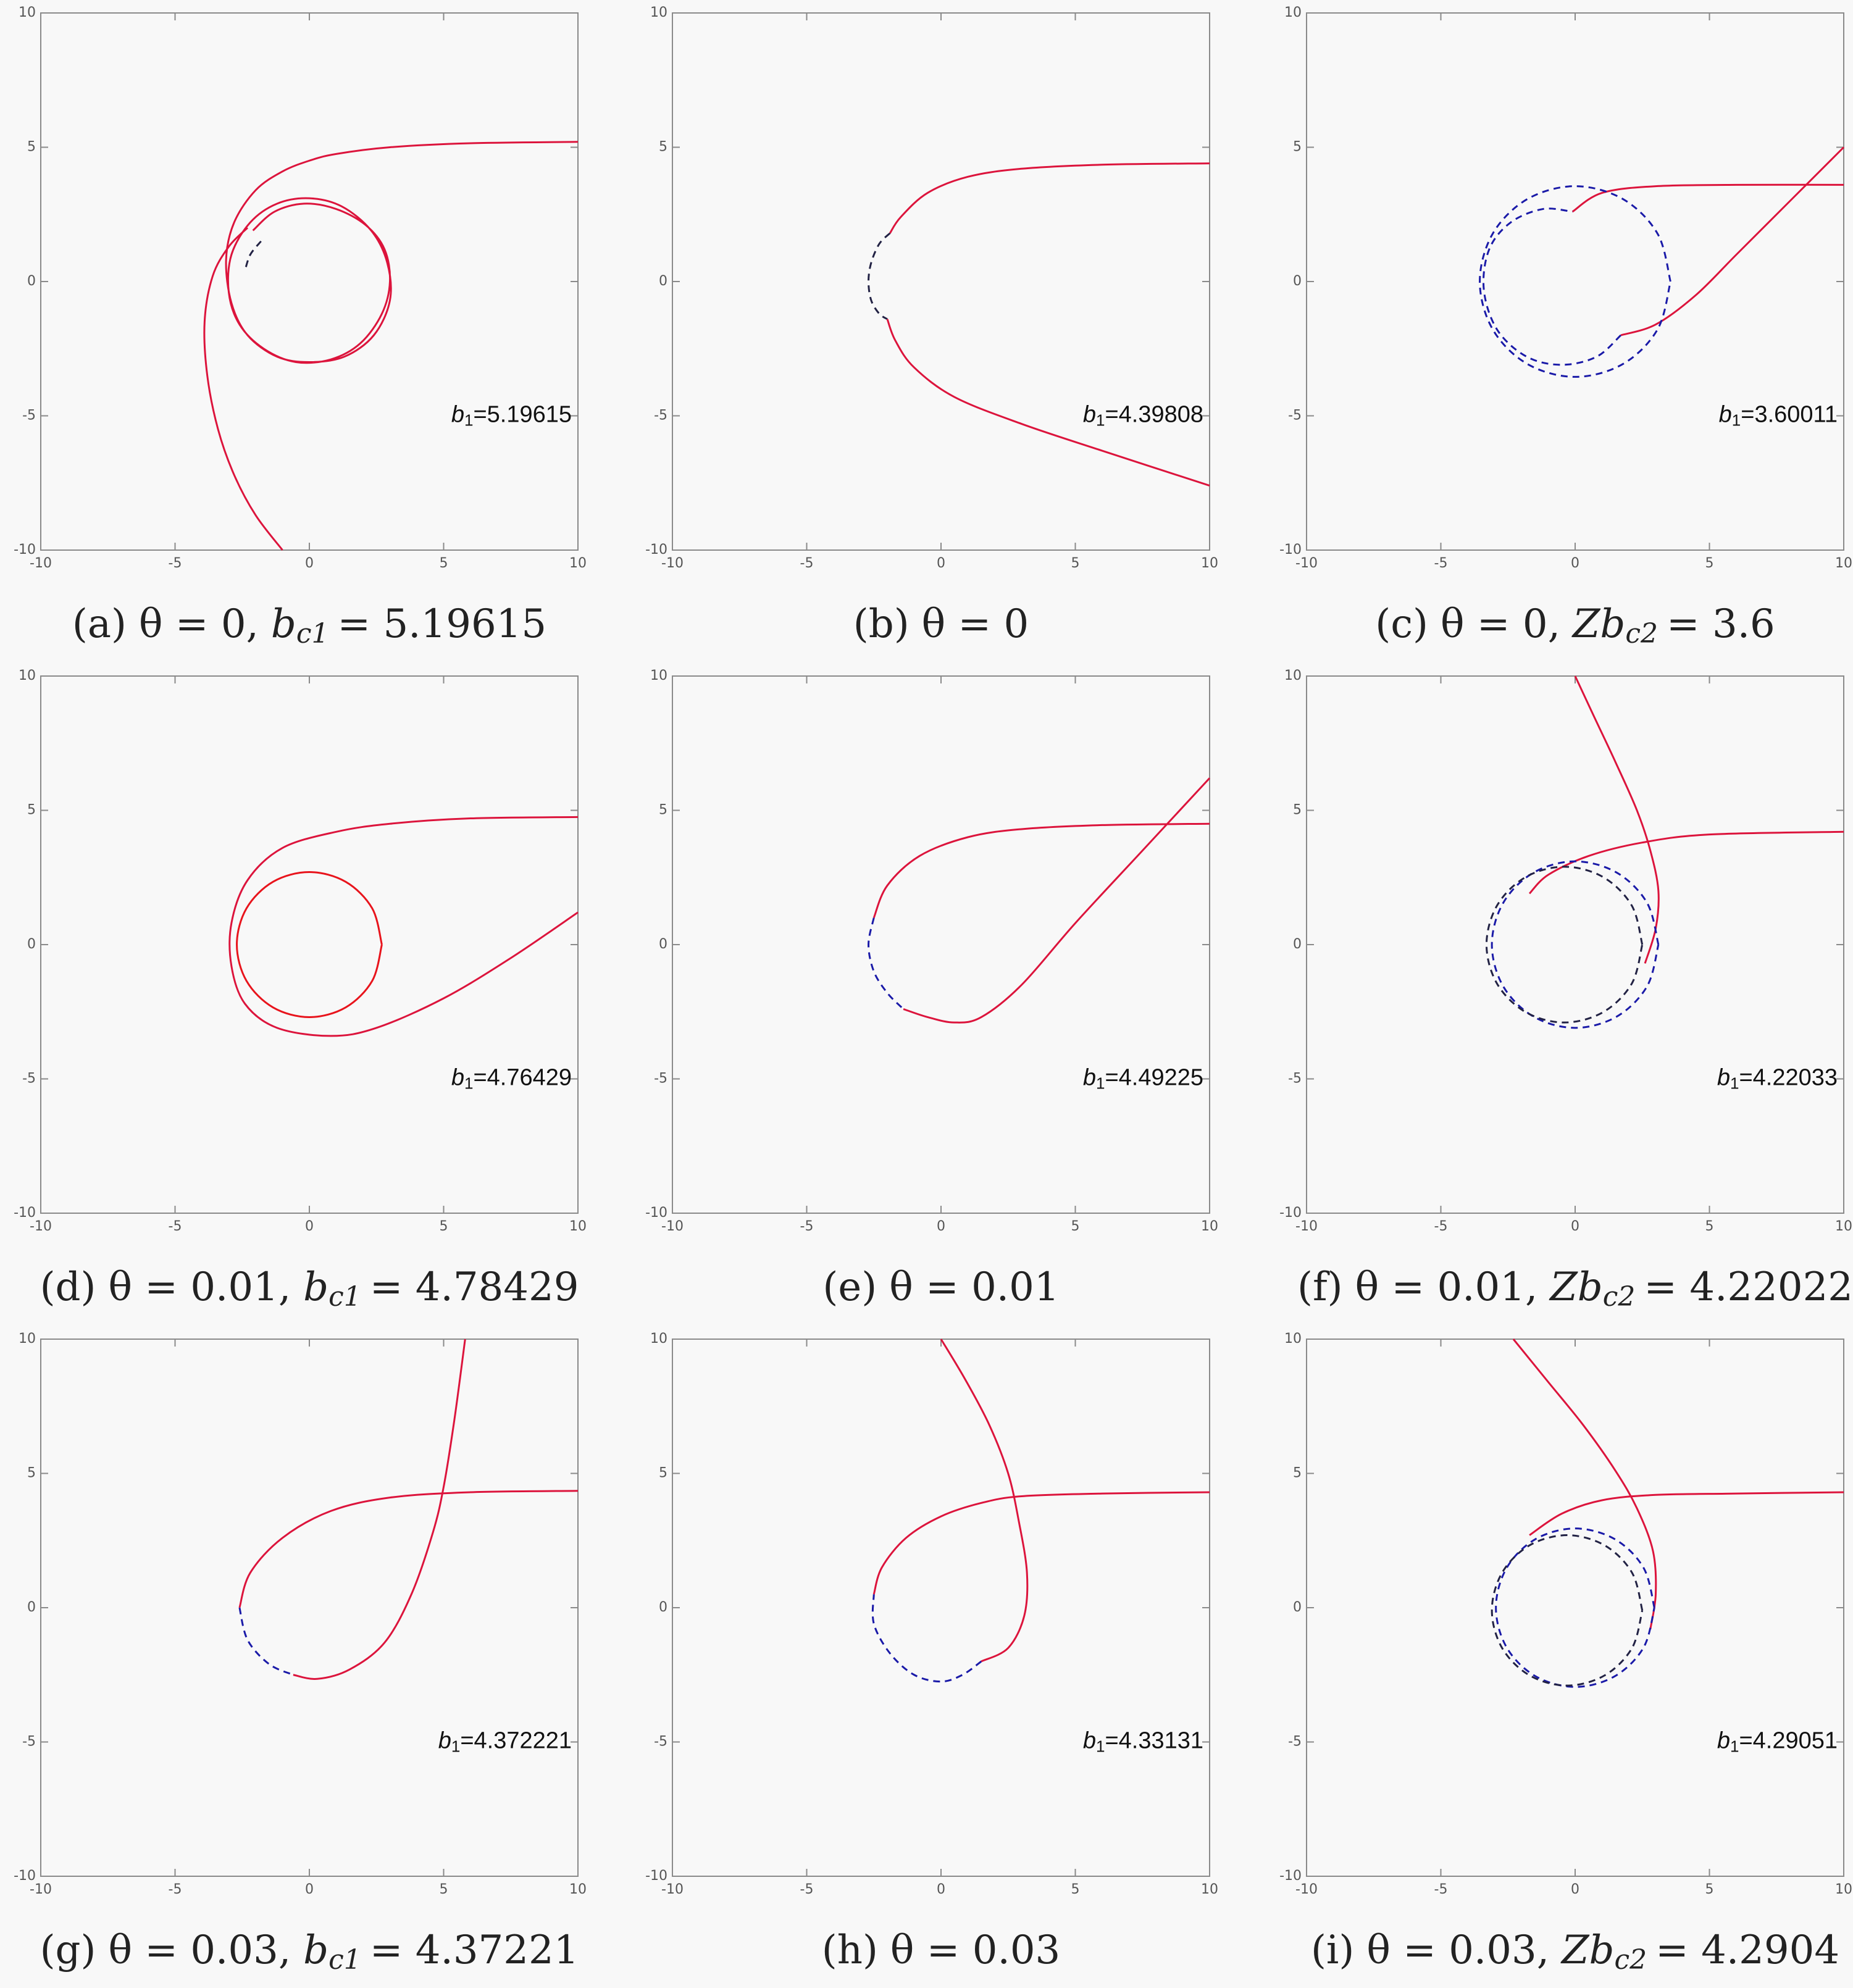 This screenshot has height=1988, width=1853. What do you see at coordinates (1789, 1741) in the screenshot?
I see `annotation-text: =4.29051` at bounding box center [1789, 1741].